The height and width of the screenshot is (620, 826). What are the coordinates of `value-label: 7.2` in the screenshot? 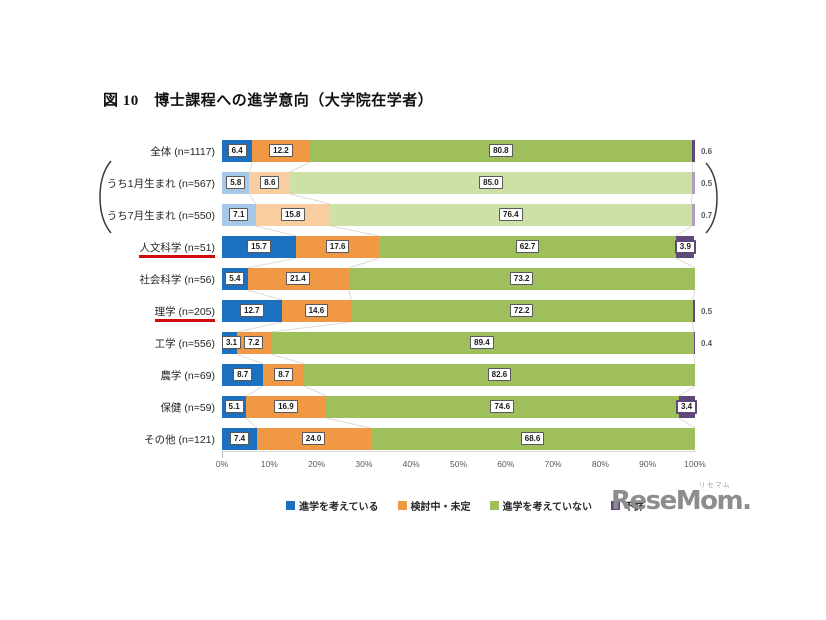 It's located at (254, 342).